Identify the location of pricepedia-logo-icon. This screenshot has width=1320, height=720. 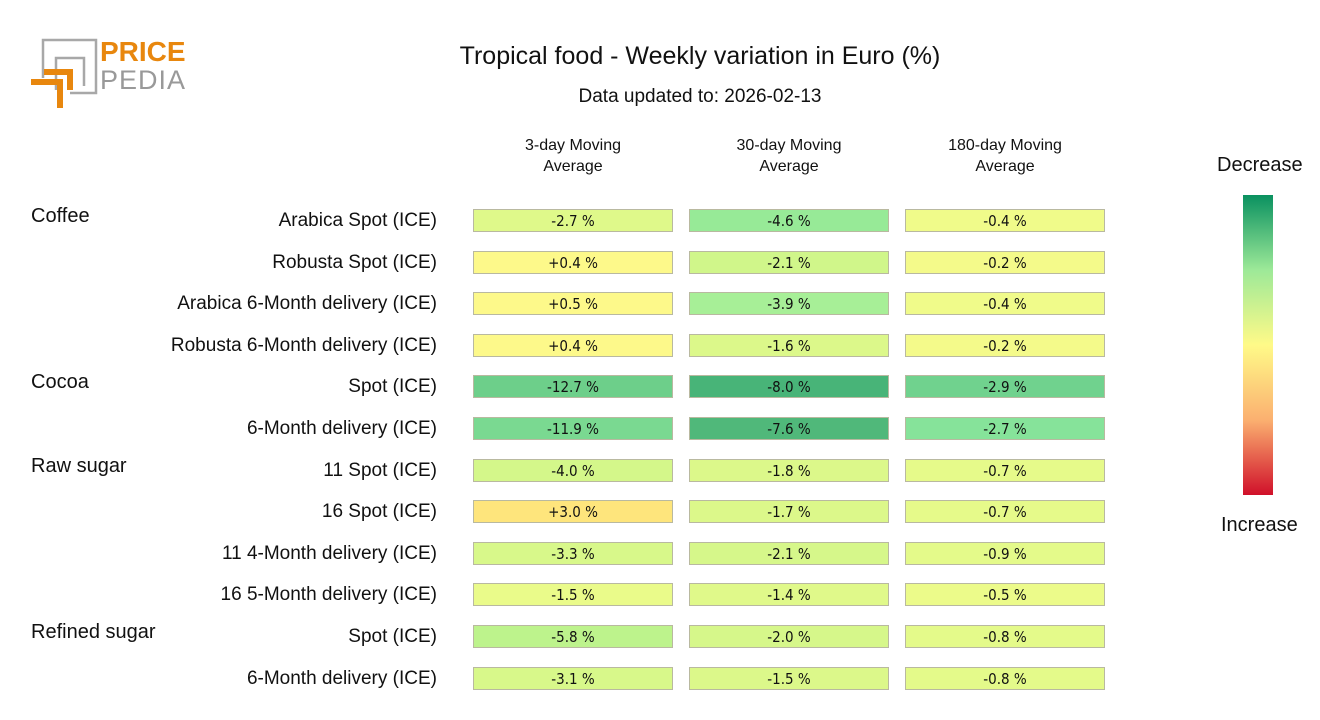
(64, 73).